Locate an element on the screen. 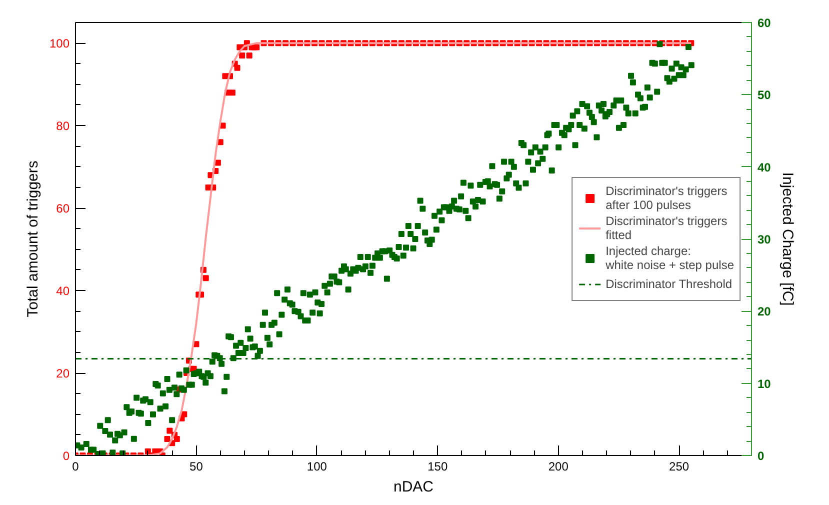 The image size is (829, 505). legend-label: Discriminator's triggers fitted is located at coordinates (667, 228).